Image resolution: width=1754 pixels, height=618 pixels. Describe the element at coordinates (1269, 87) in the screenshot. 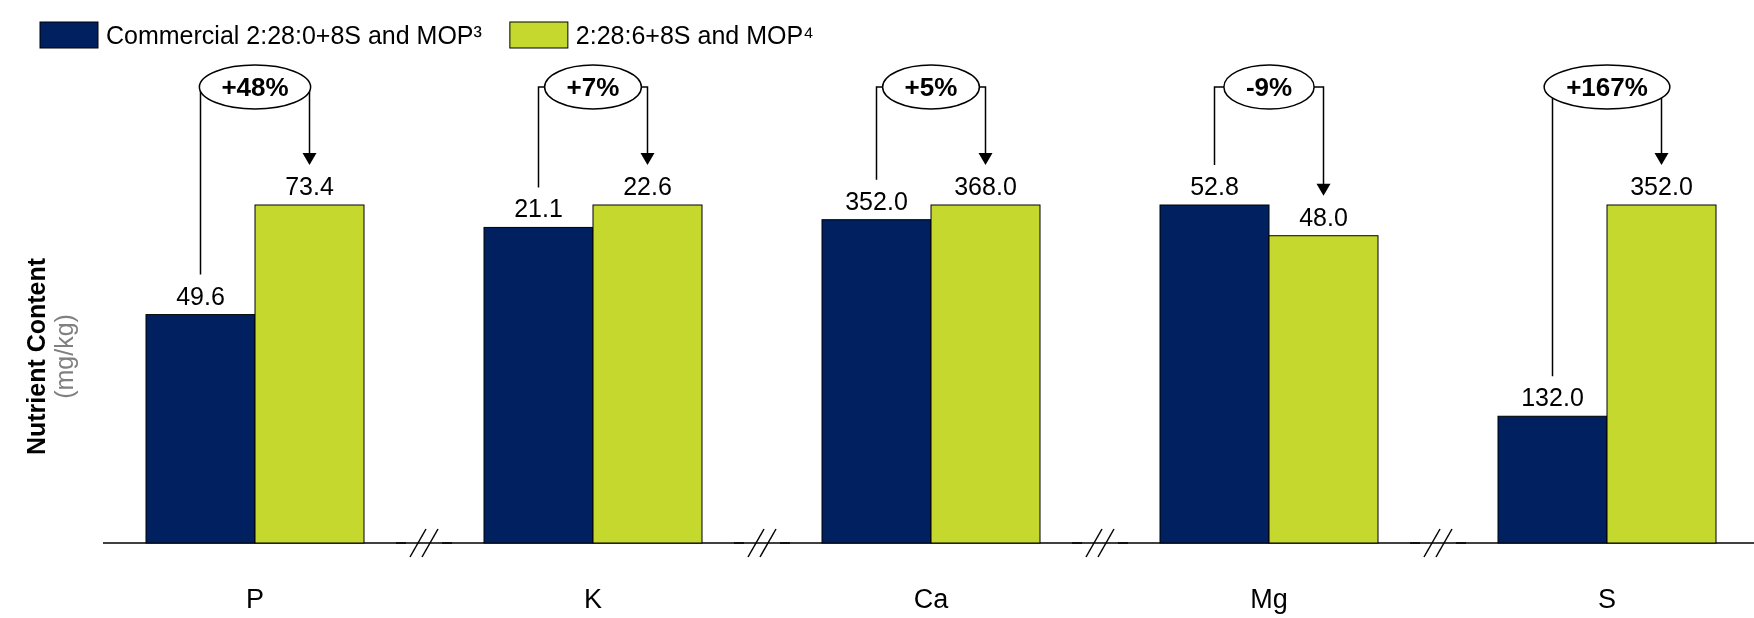

I see `text: -9%` at that location.